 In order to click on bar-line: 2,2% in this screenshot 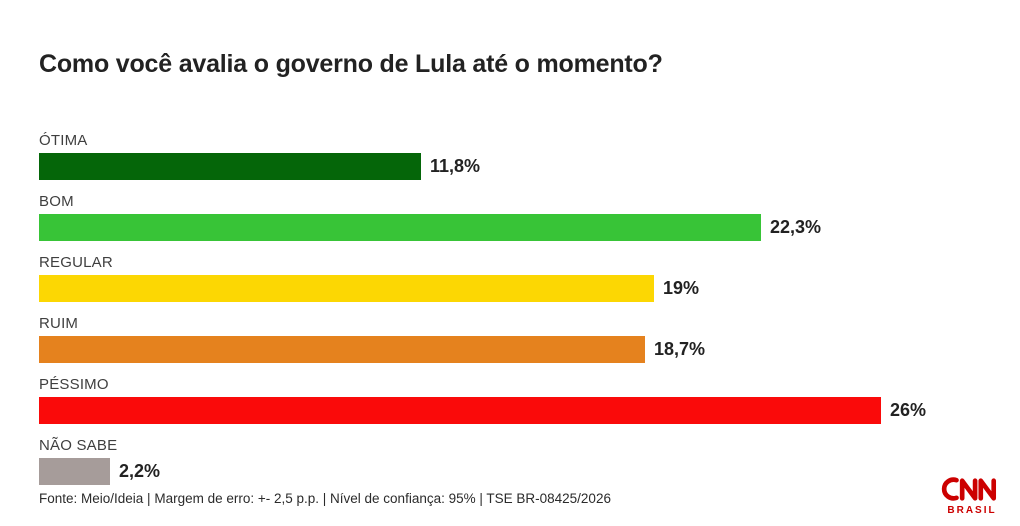, I will do `click(509, 471)`.